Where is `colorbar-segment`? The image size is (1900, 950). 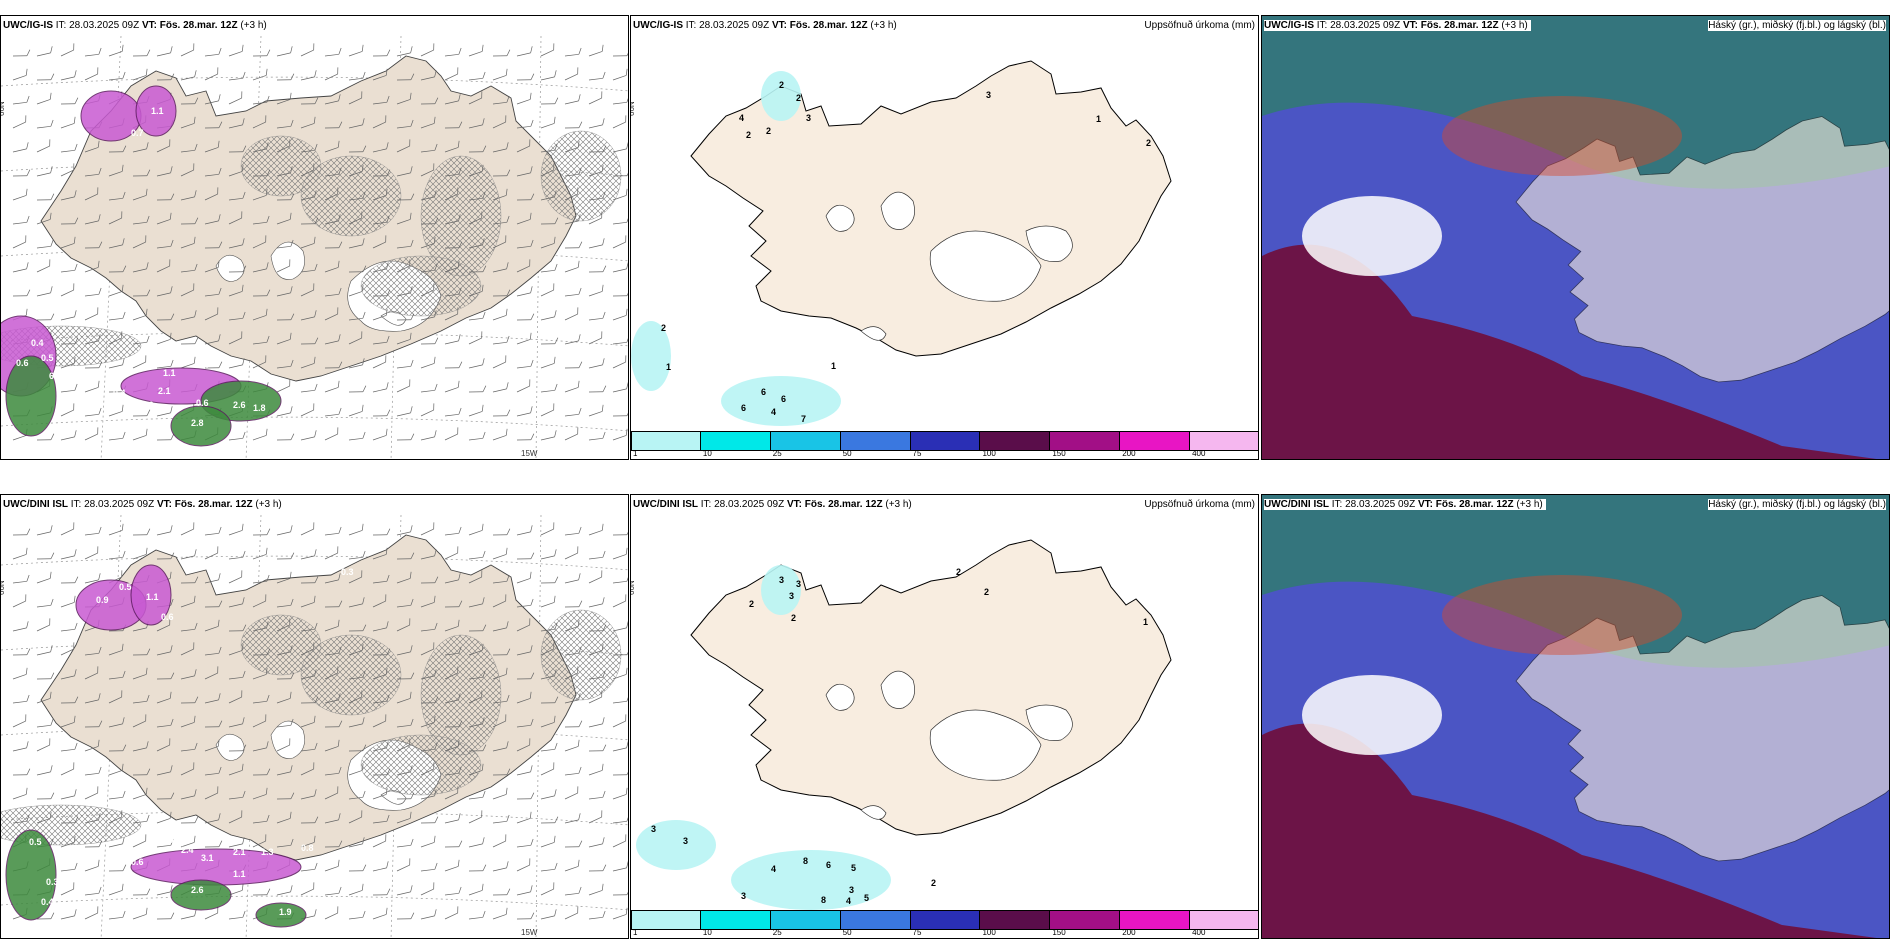
colorbar-segment is located at coordinates (1224, 920).